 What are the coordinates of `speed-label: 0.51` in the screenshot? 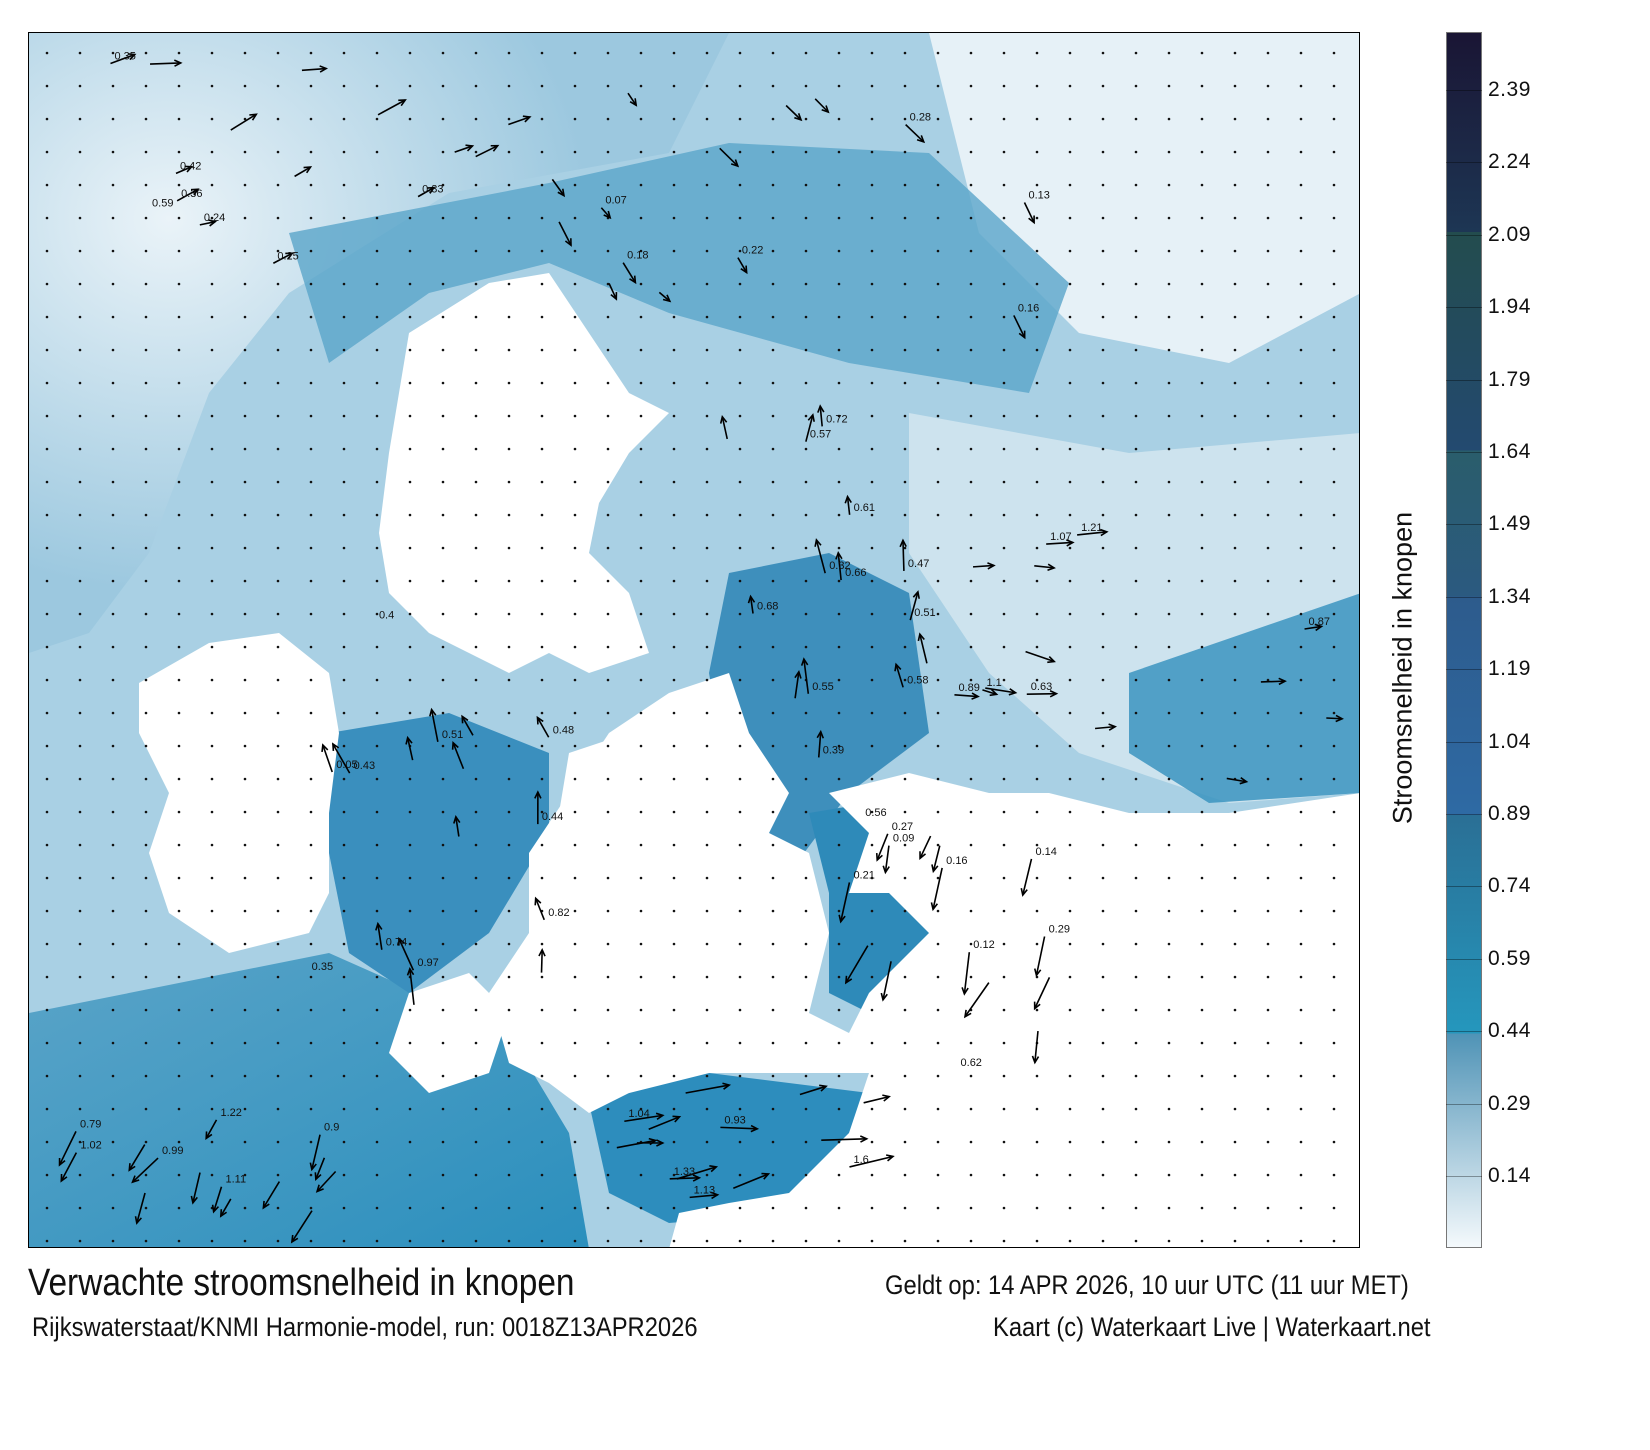 It's located at (452, 735).